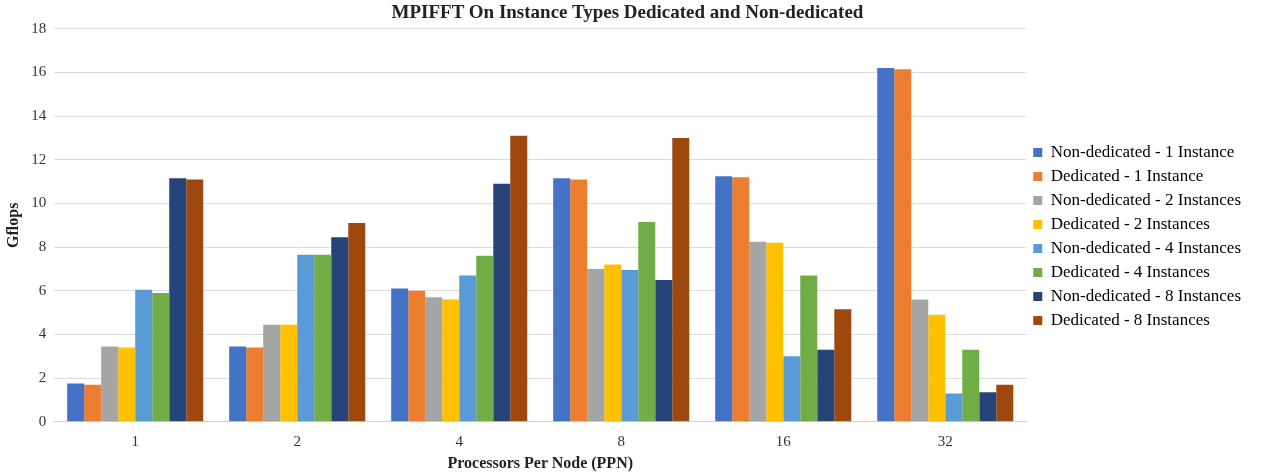 The width and height of the screenshot is (1261, 473). What do you see at coordinates (1130, 271) in the screenshot?
I see `legend-label: Dedicated - 4 Instances` at bounding box center [1130, 271].